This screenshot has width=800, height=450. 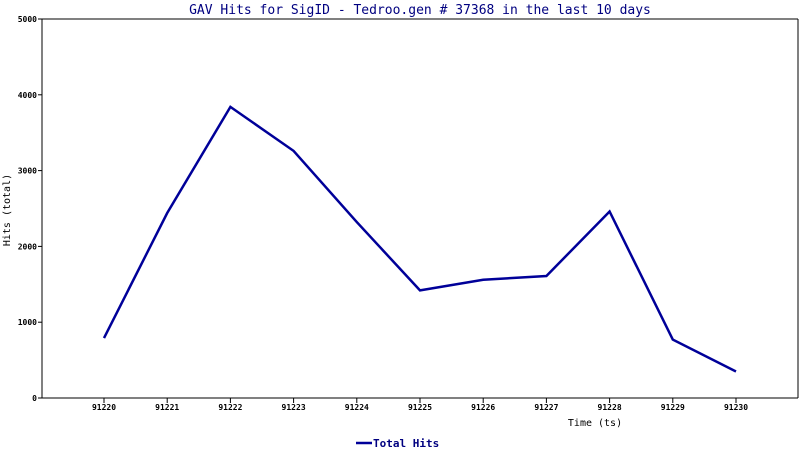 What do you see at coordinates (736, 407) in the screenshot?
I see `x-tick-label: 91230` at bounding box center [736, 407].